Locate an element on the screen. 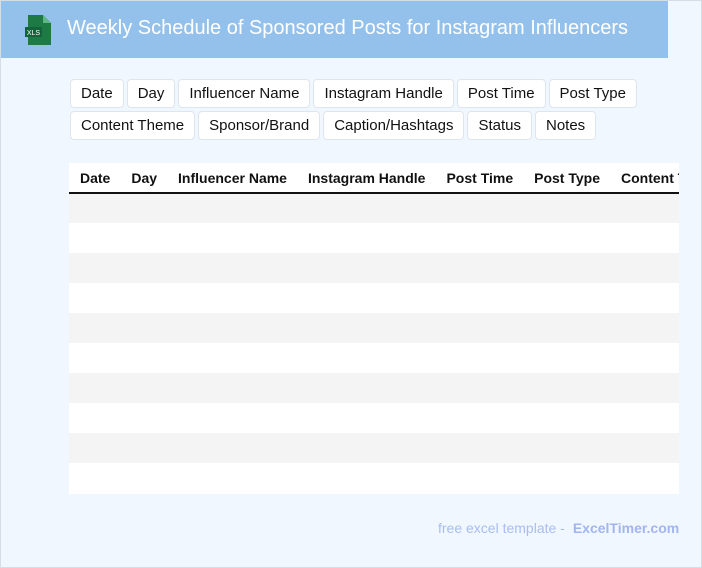 The height and width of the screenshot is (568, 702). footer-text: free excel template - is located at coordinates (501, 528).